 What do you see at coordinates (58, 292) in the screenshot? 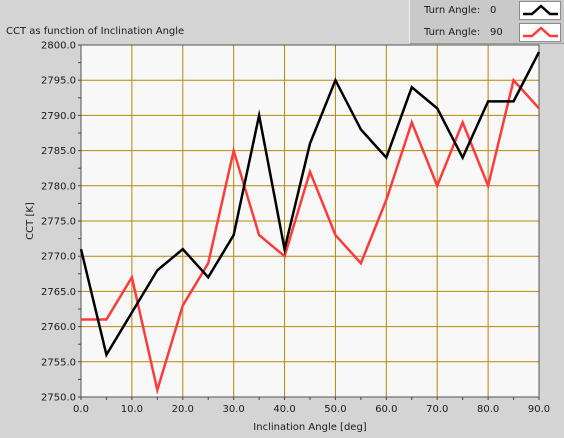
I see `y-tick-label: 2765.0` at bounding box center [58, 292].